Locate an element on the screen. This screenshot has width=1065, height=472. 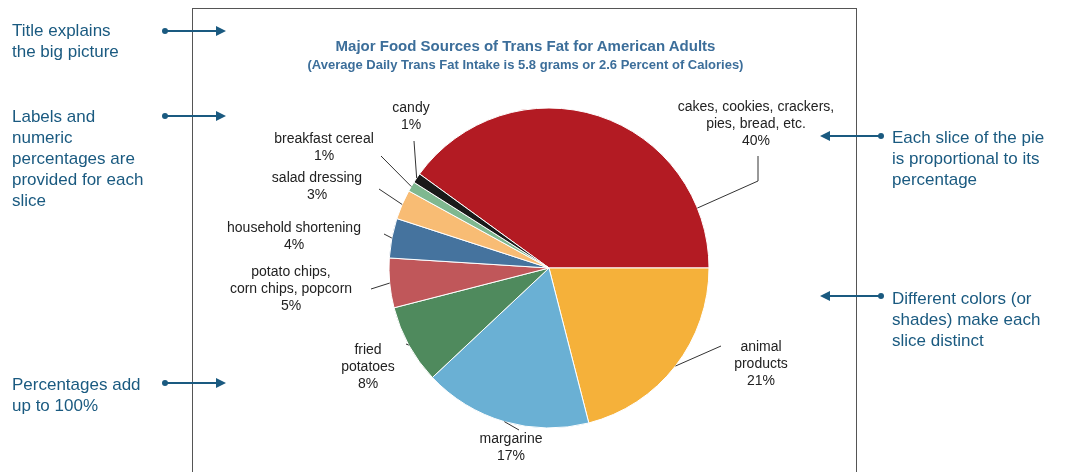
data-label: 8% is located at coordinates (368, 383).